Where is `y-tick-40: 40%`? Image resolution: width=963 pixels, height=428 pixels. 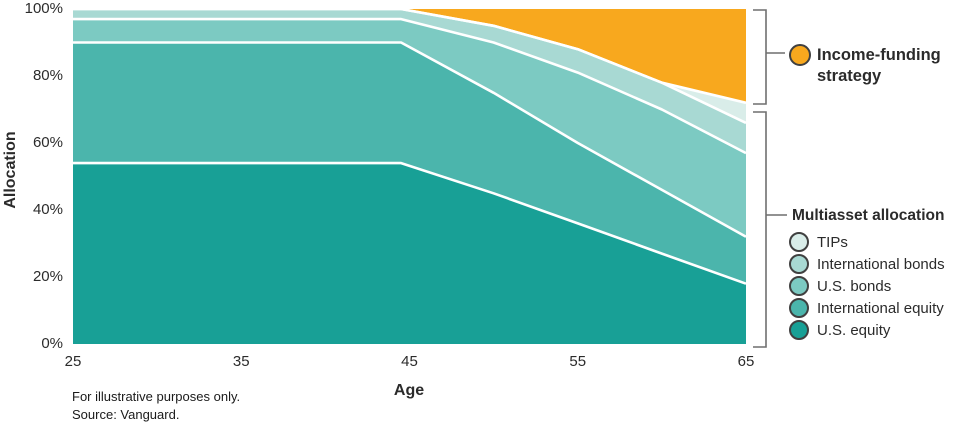
y-tick-40: 40% is located at coordinates (47, 209).